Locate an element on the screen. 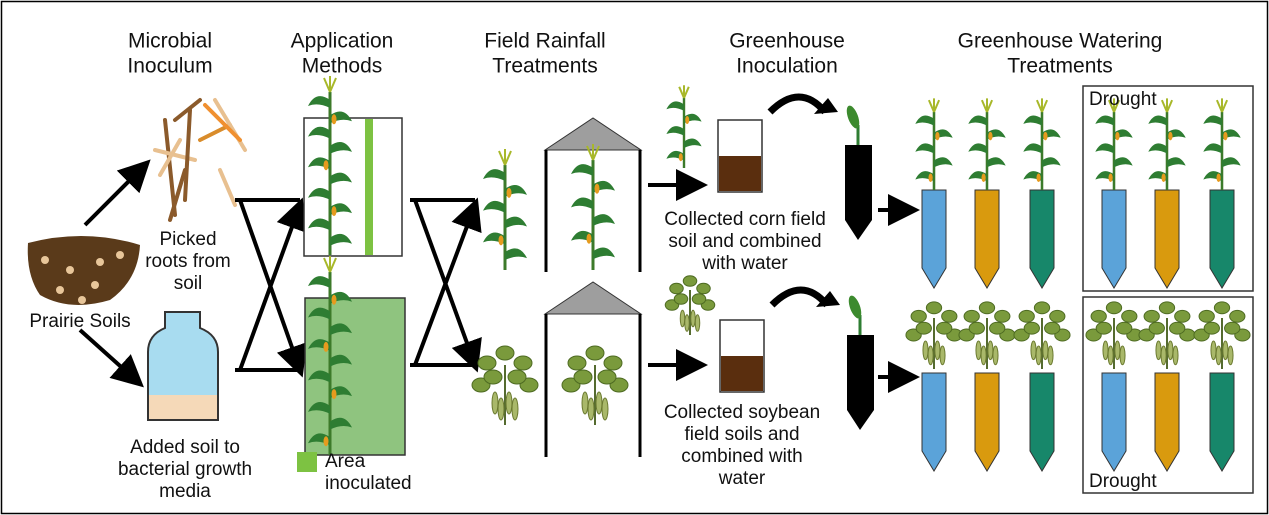  method-box is located at coordinates (353, 187).